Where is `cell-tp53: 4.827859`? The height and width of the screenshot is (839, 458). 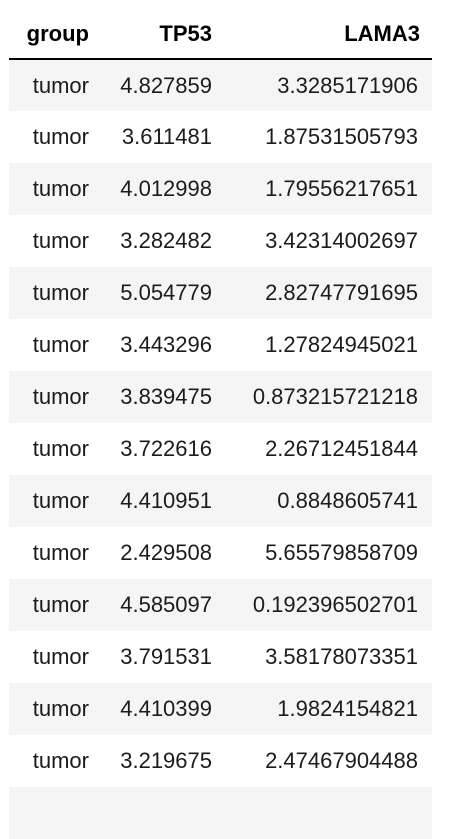
cell-tp53: 4.827859 is located at coordinates (166, 85).